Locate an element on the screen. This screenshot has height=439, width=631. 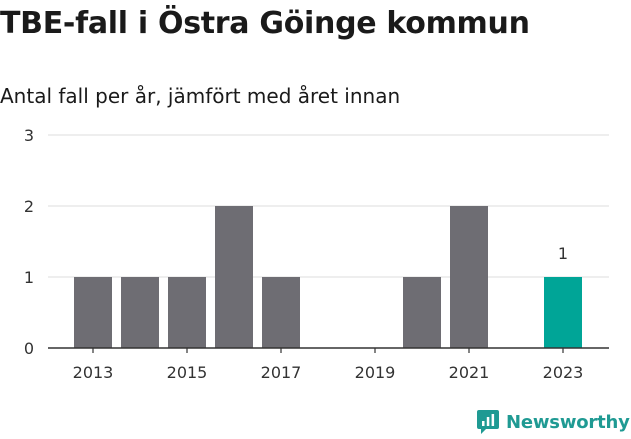
newsworthy-icon is located at coordinates (488, 422).